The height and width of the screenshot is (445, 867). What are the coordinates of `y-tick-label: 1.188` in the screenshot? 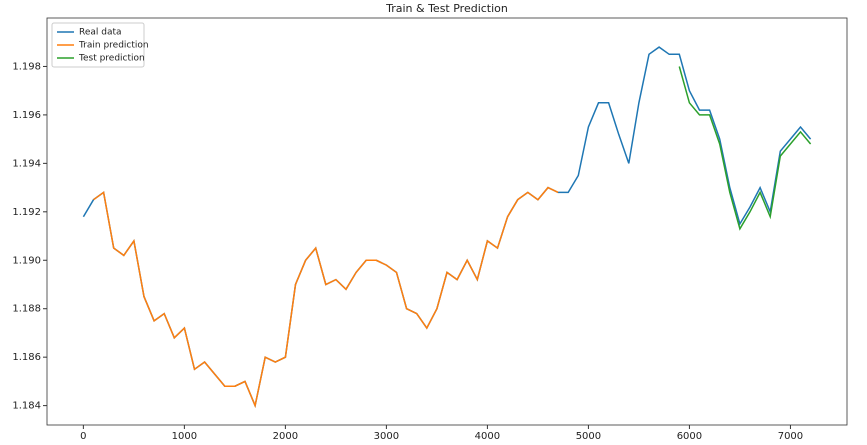 It's located at (26, 309).